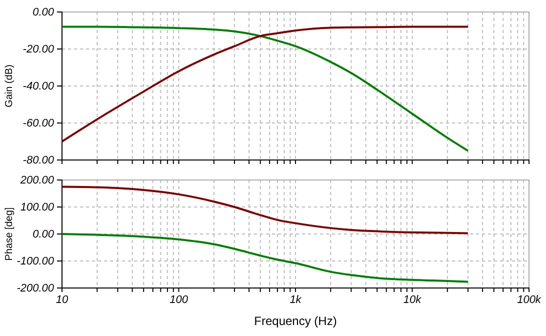  I want to click on y-axis-title: Phase [deg], so click(9, 234).